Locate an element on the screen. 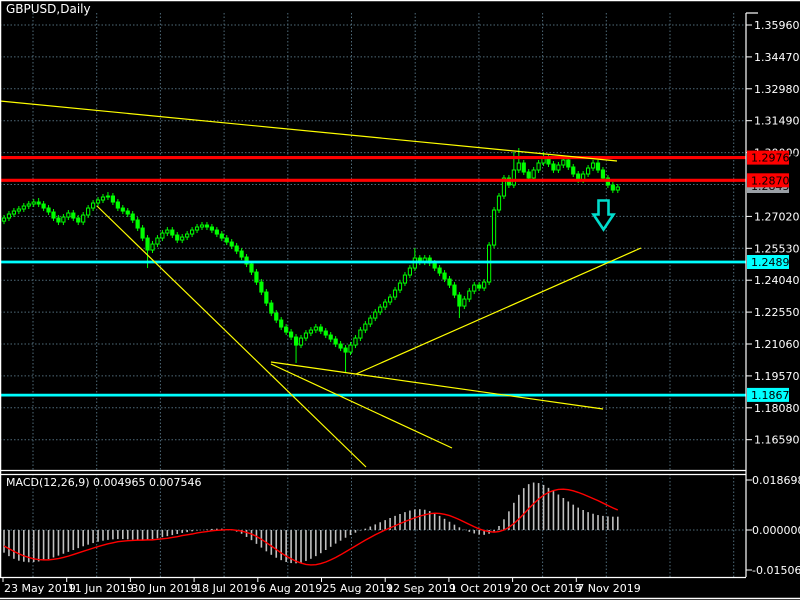  price-axis-label: 1.24040 is located at coordinates (777, 280).